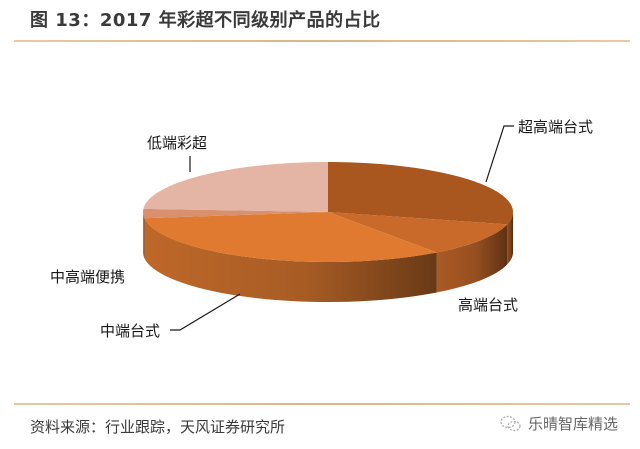 The image size is (640, 449). Describe the element at coordinates (158, 427) in the screenshot. I see `source-note: 资料来源：行业跟踪，天风证券研究所` at that location.